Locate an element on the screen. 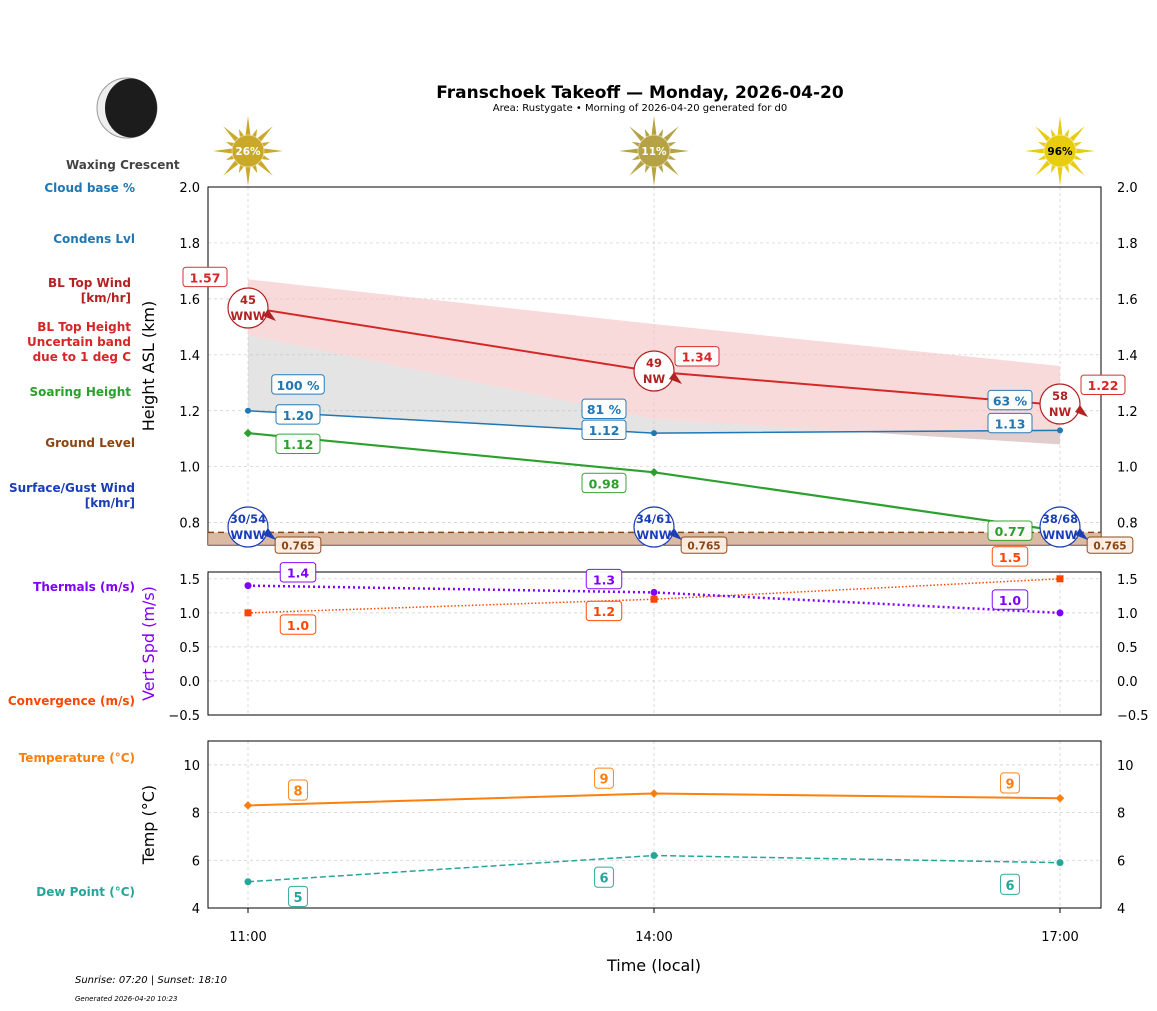 Image resolution: width=1157 pixels, height=1011 pixels. y-tick-label-right: 8 is located at coordinates (1121, 814).